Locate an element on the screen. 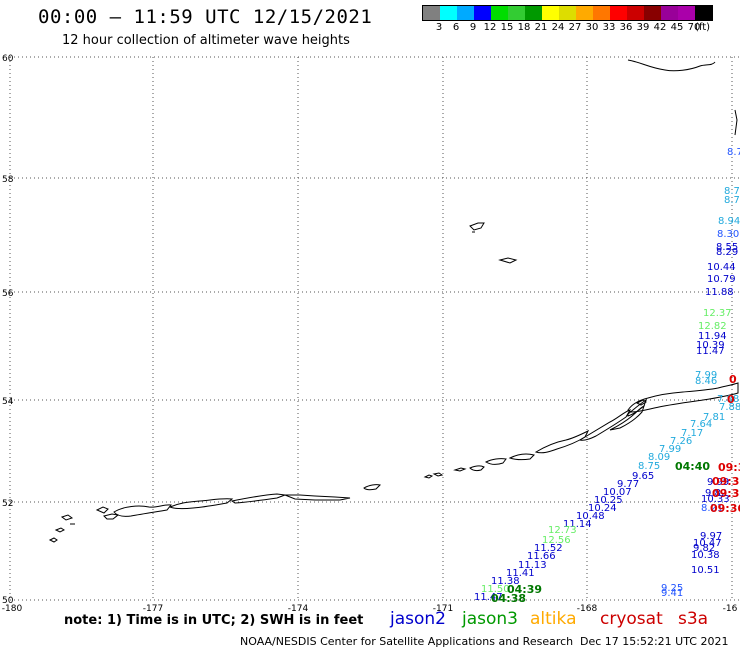  lon-label: -177 is located at coordinates (153, 609).